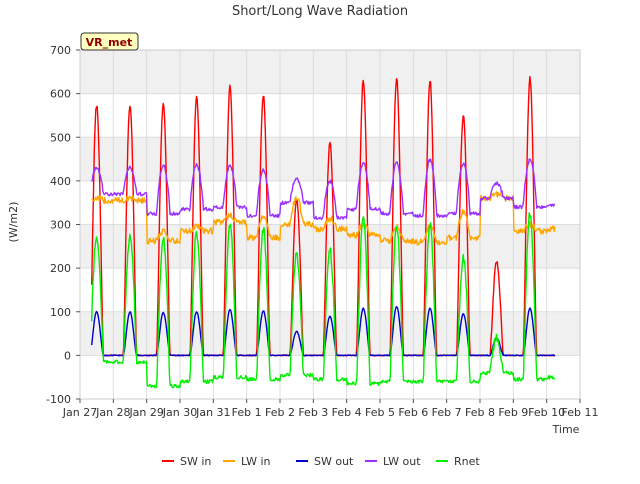 The height and width of the screenshot is (484, 640). I want to click on y-tick-label: 500, so click(60, 137).